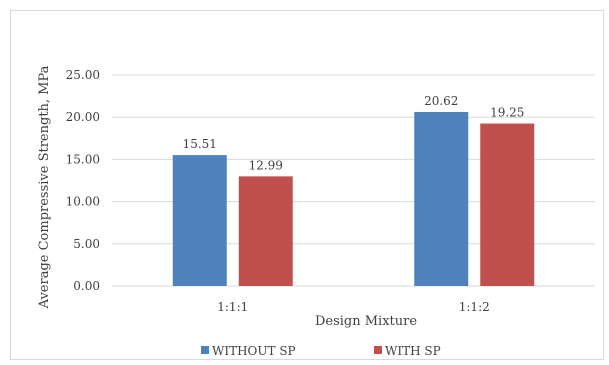  Describe the element at coordinates (366, 321) in the screenshot. I see `x-axis-title: Design Mixture` at that location.